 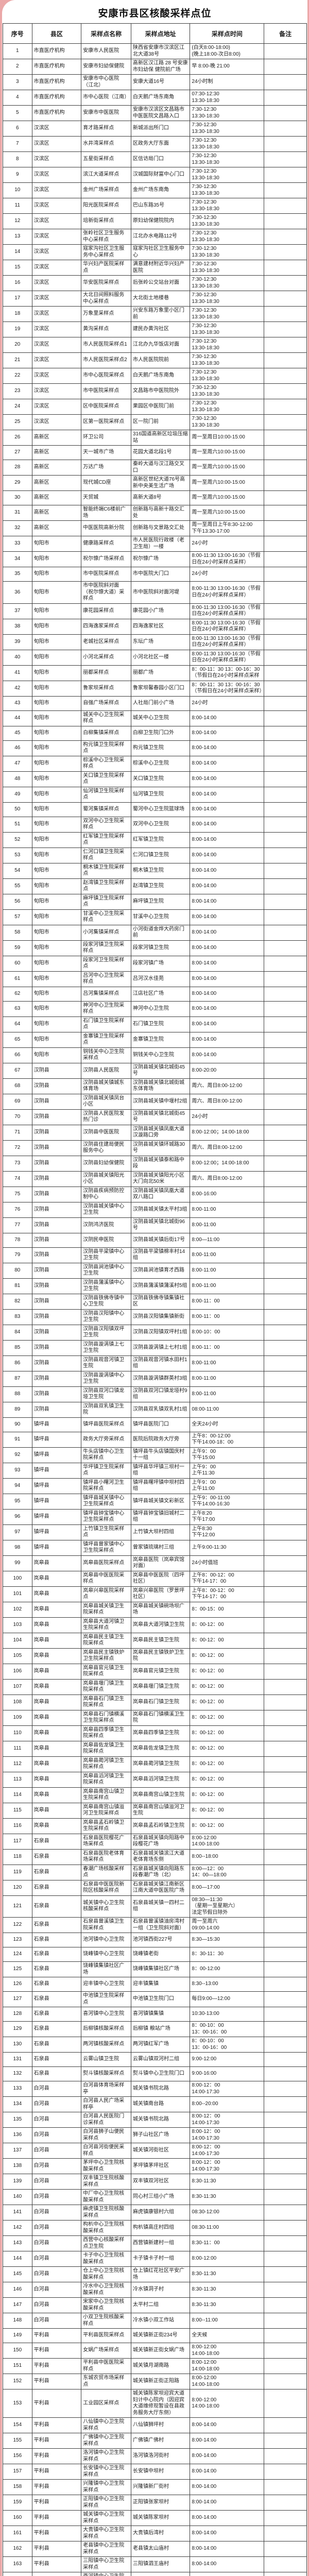 I want to click on cell-site-address: 金州广场东南角, so click(x=161, y=190).